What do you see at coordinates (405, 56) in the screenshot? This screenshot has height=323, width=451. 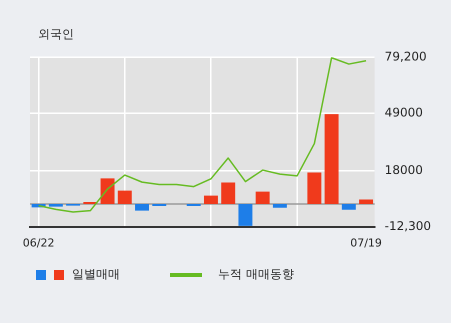 I see `y-tick-label: 79,200` at bounding box center [405, 56].